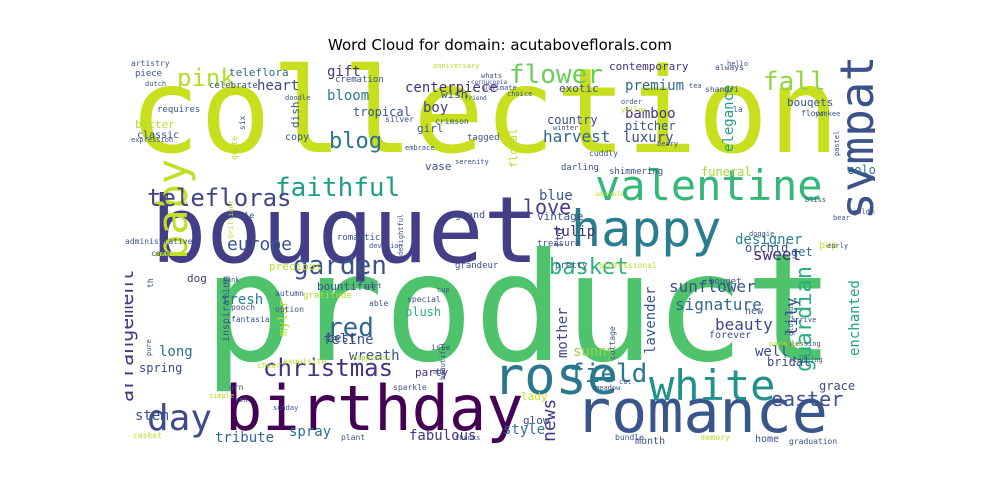 The height and width of the screenshot is (500, 1000). I want to click on word-colorful: colorful, so click(861, 170).